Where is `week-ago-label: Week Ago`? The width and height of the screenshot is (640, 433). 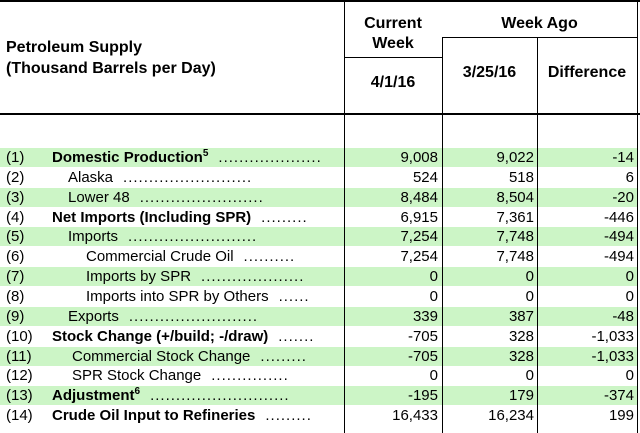
week-ago-label: Week Ago is located at coordinates (539, 23).